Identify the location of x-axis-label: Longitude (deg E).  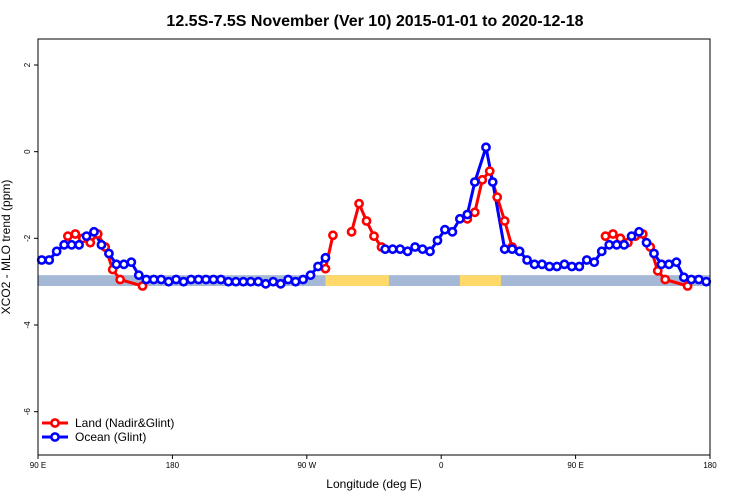
(373, 484).